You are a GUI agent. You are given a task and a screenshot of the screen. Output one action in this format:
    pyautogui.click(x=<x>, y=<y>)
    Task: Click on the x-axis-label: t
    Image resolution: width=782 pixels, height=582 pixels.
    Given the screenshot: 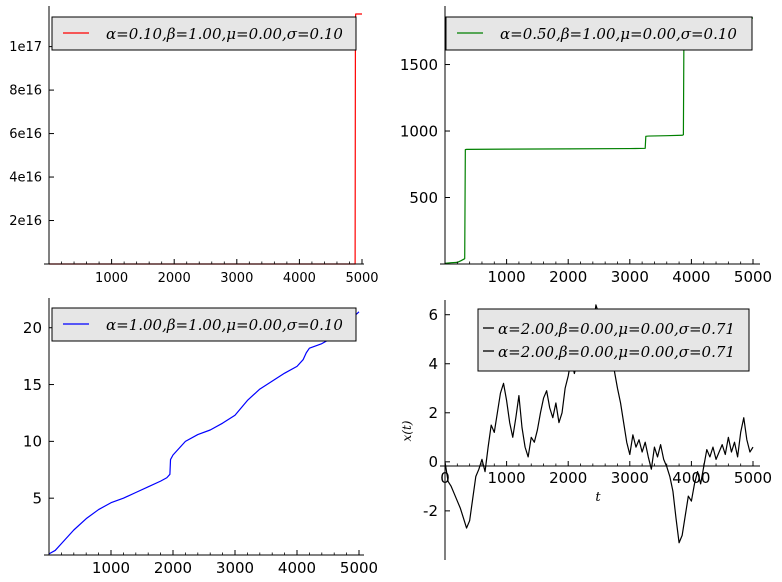 What is the action you would take?
    pyautogui.click(x=598, y=497)
    